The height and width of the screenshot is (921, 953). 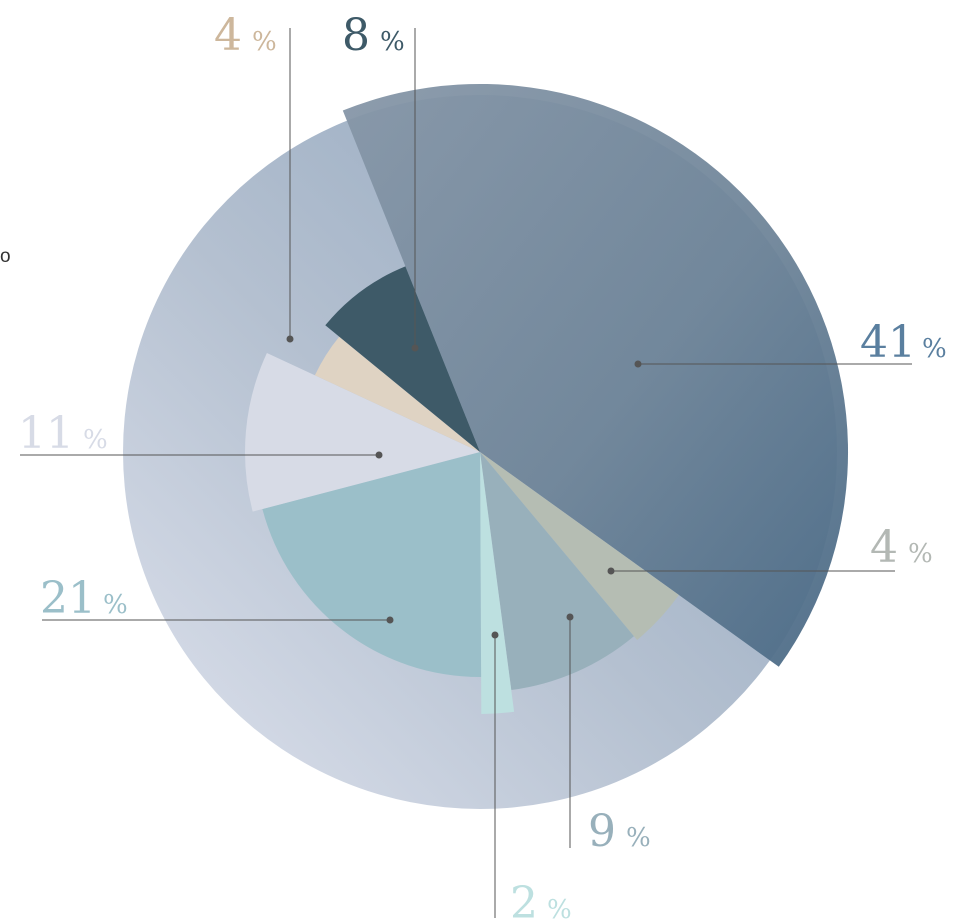 I want to click on slice-label-value-6: 4, so click(x=228, y=35).